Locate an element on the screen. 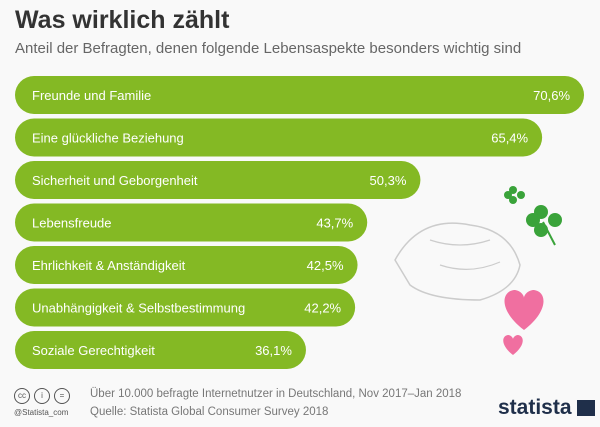 This screenshot has width=600, height=427. bar-label: Ehrlichkeit & Anständigkeit is located at coordinates (109, 265).